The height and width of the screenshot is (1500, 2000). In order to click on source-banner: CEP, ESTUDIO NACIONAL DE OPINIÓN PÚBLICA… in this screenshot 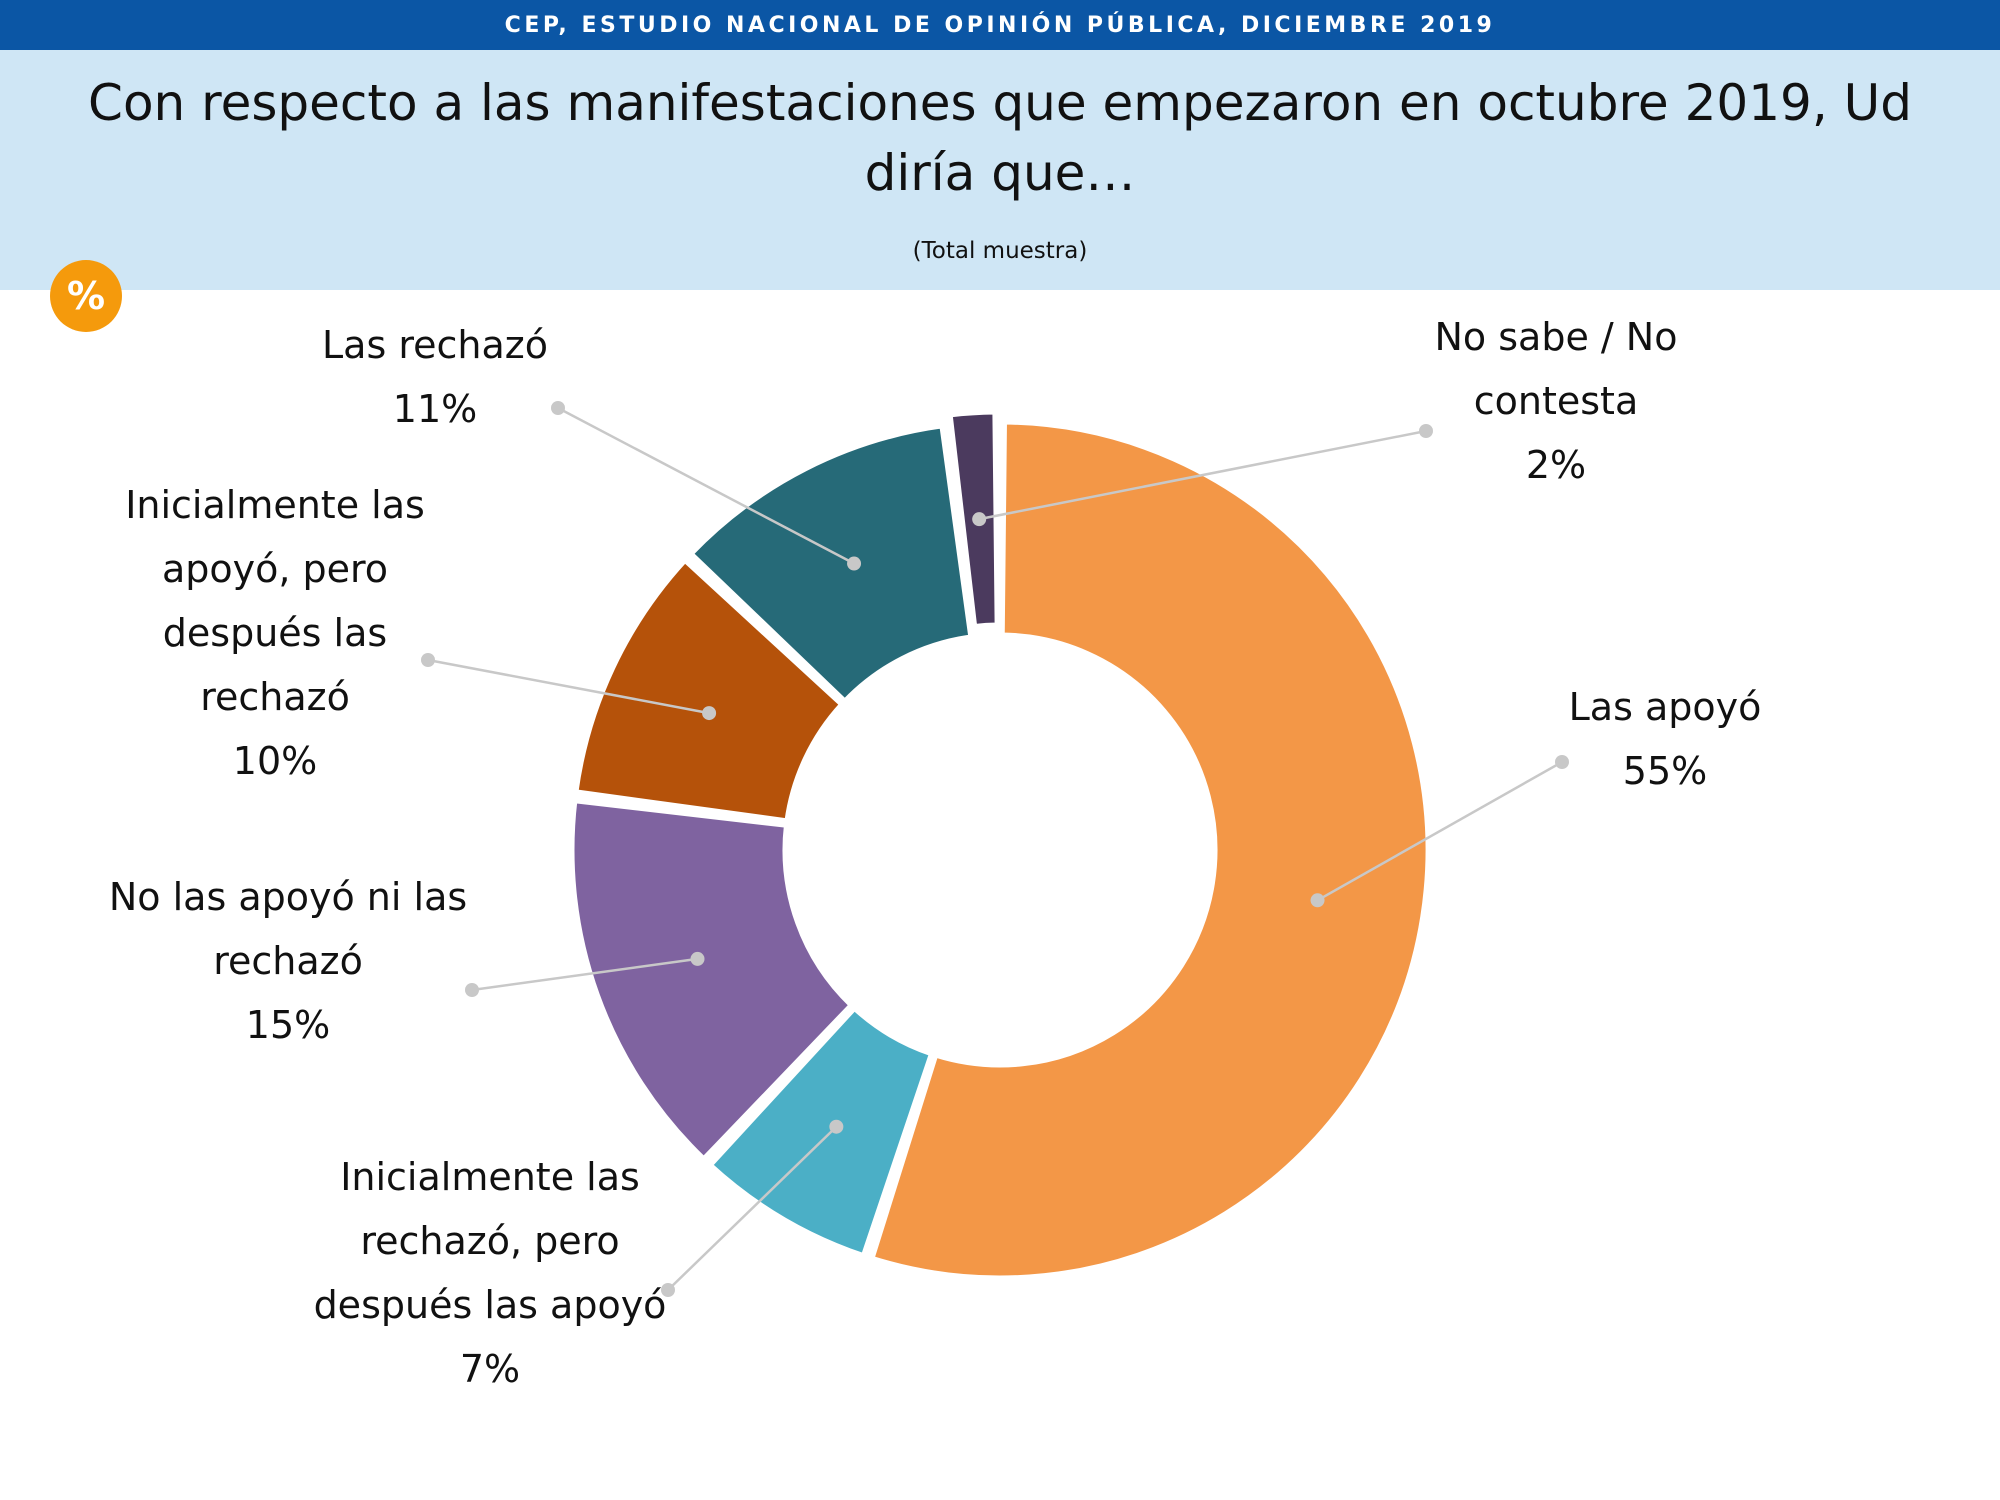, I will do `click(1000, 25)`.